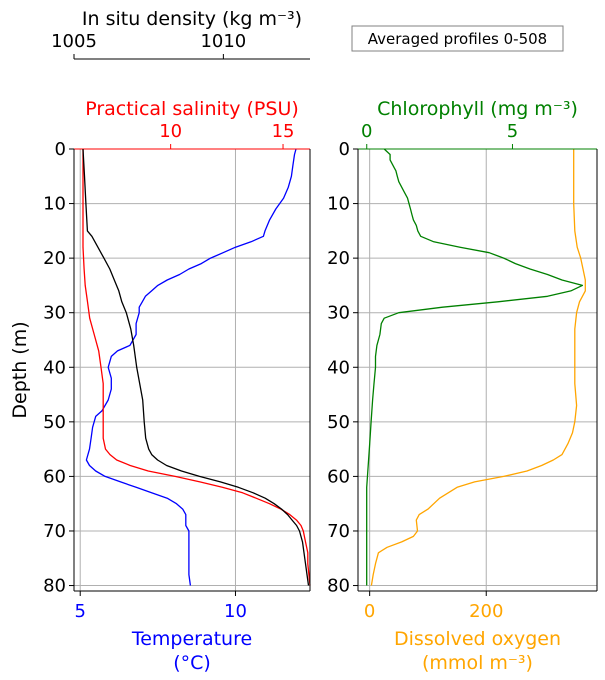 Image resolution: width=605 pixels, height=680 pixels. Describe the element at coordinates (170, 131) in the screenshot. I see `top-tick-label: 10` at that location.